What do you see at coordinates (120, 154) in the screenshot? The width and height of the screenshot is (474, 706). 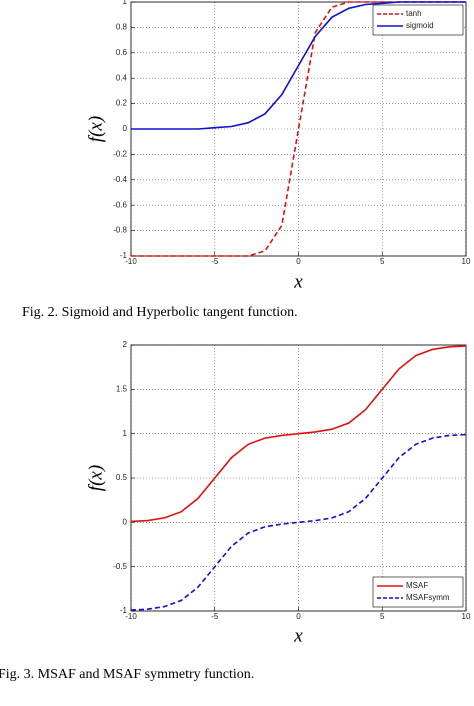 I see `y-tick-label: -0.2` at bounding box center [120, 154].